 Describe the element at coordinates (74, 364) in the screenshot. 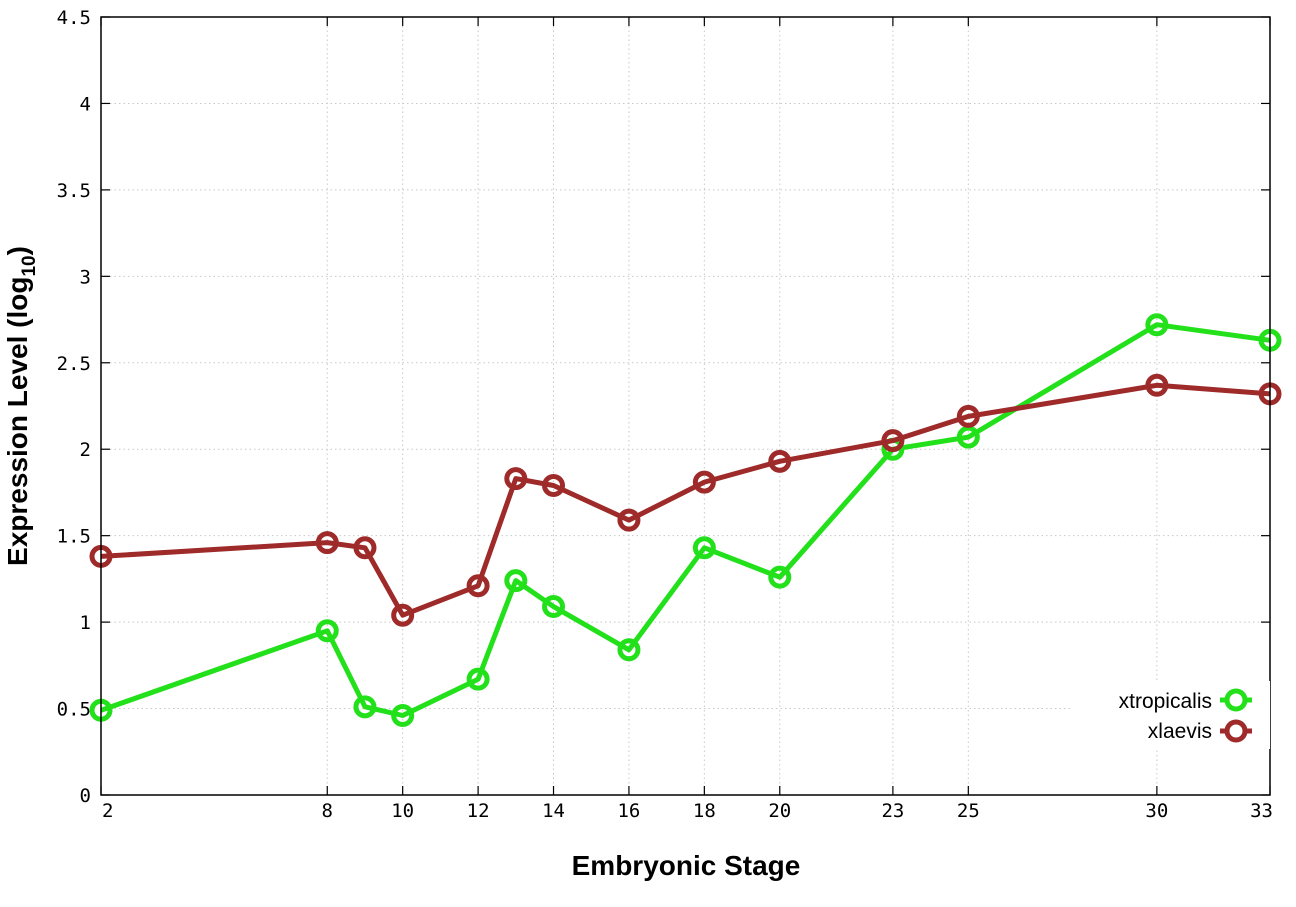

I see `y-tick-label: 2.5` at that location.